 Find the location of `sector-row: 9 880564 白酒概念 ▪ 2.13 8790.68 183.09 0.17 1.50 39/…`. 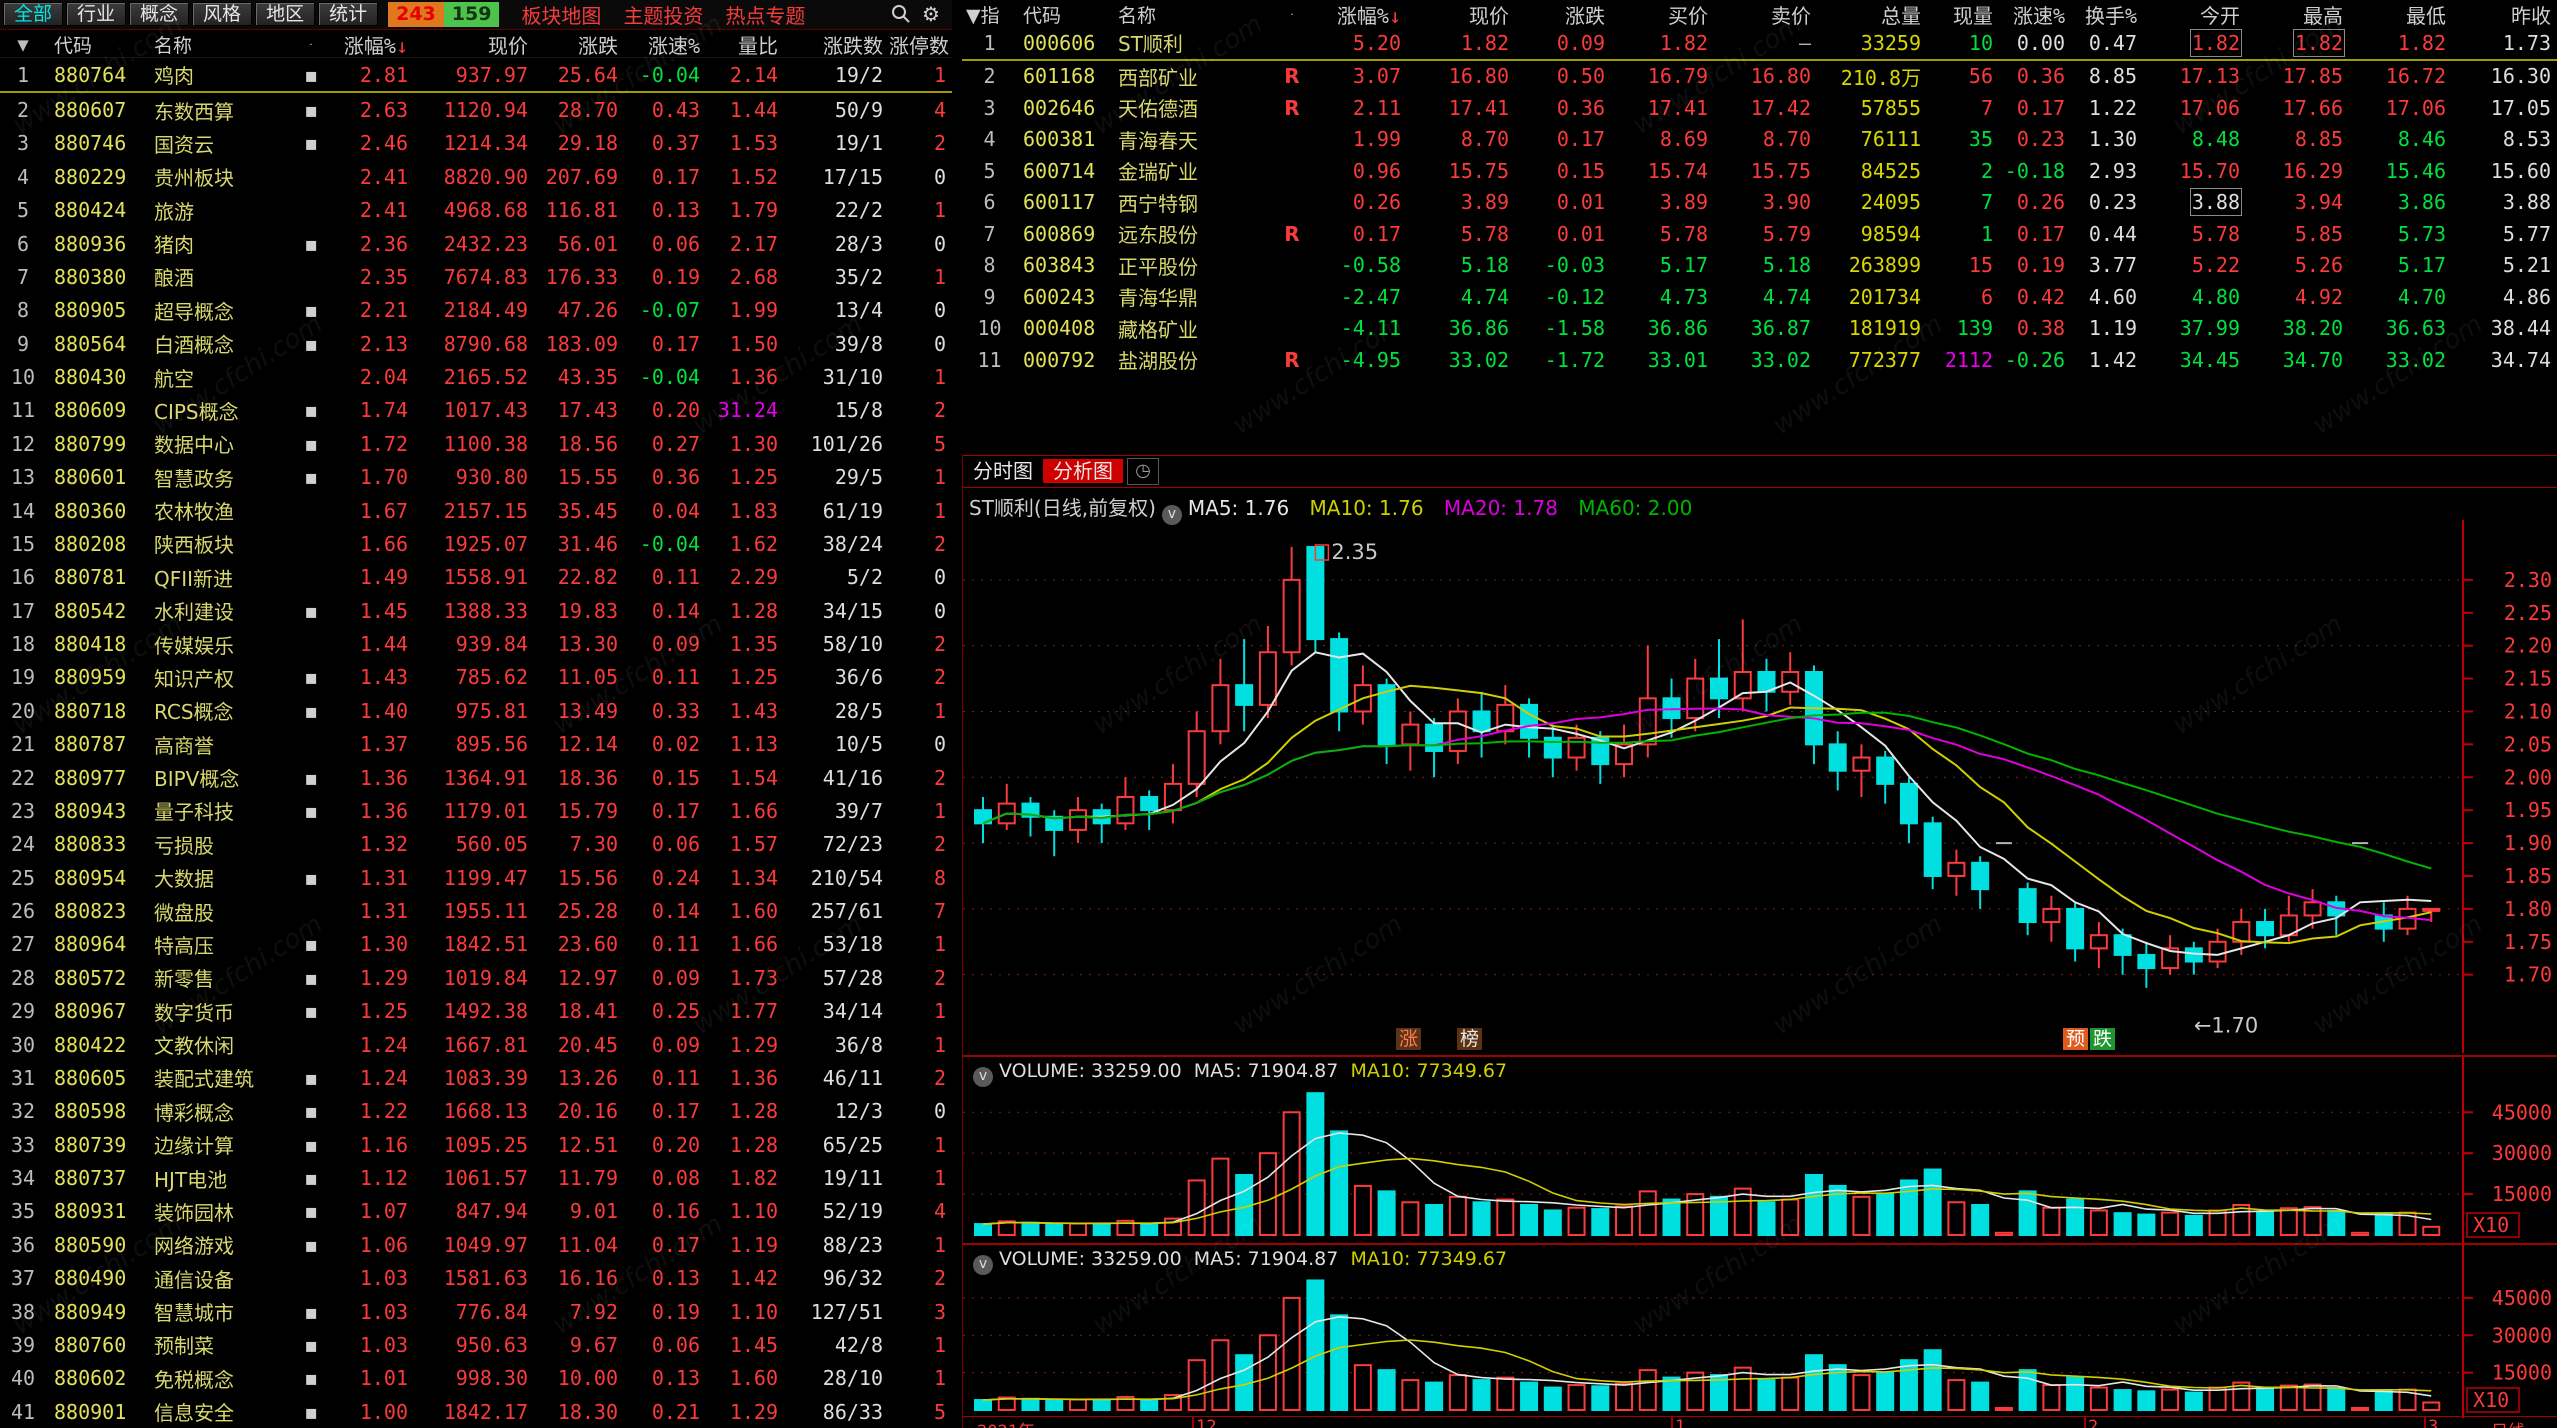

sector-row: 9 880564 白酒概念 ▪ 2.13 8790.68 183.09 0.17 1.50 39/… is located at coordinates (476, 343).